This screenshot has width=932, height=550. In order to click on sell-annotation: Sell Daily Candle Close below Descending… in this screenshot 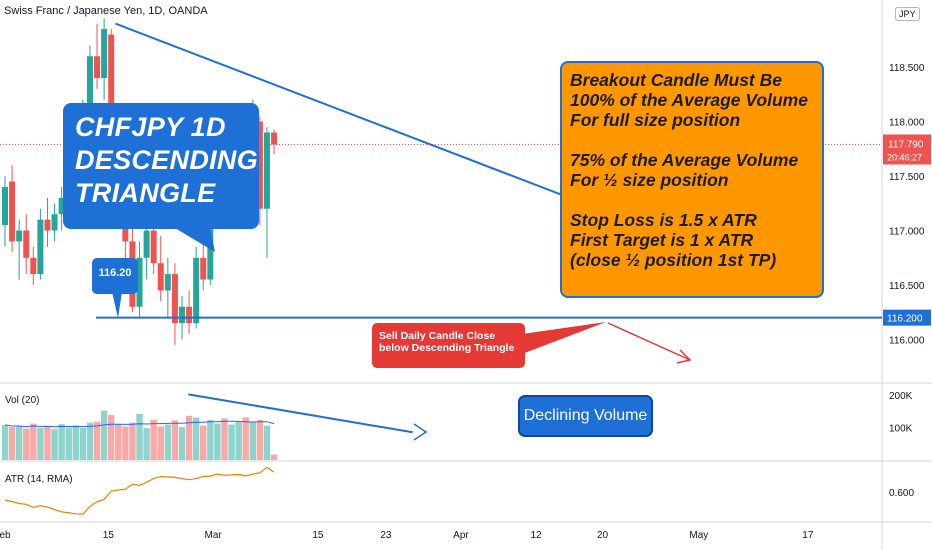, I will do `click(448, 345)`.